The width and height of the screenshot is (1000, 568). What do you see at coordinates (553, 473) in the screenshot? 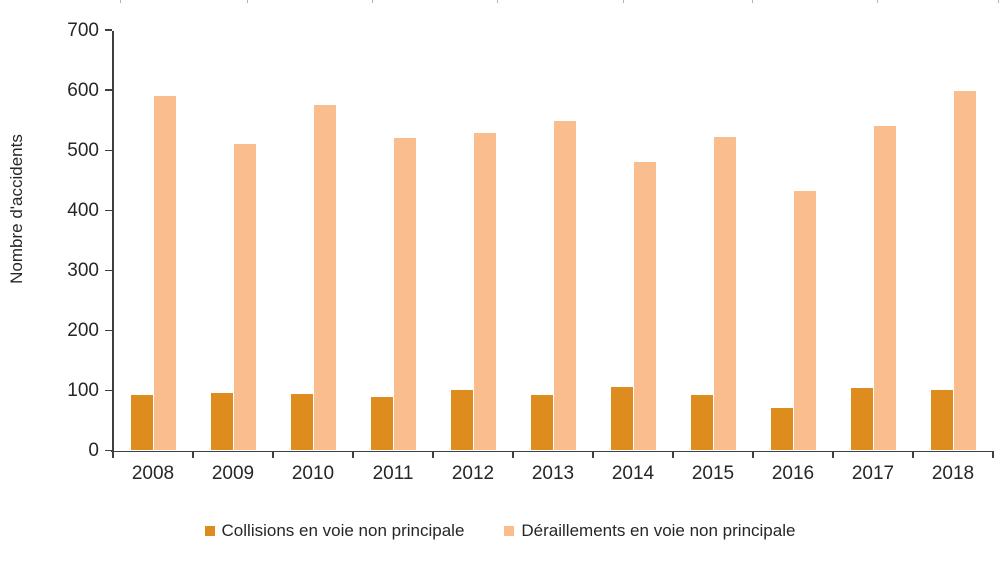
I see `x-category-label: 2013` at bounding box center [553, 473].